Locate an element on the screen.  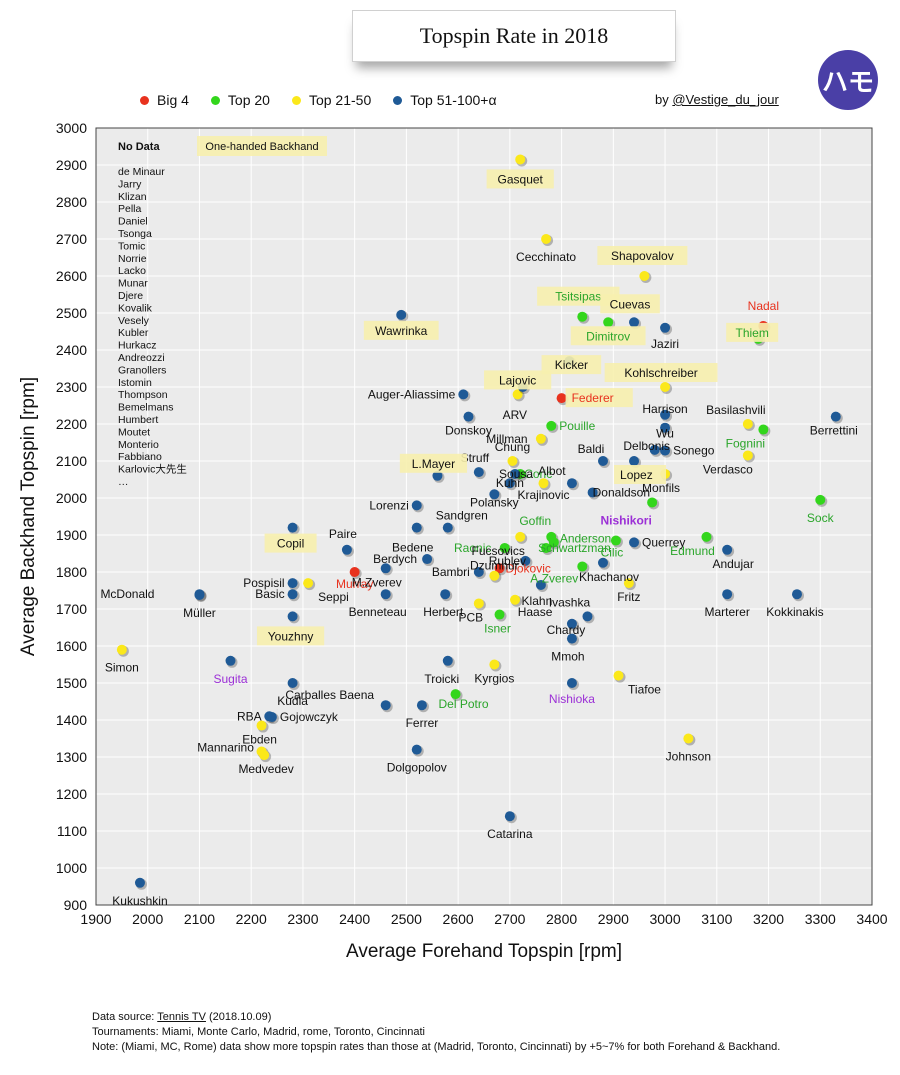
point-chung is located at coordinates (512, 461).